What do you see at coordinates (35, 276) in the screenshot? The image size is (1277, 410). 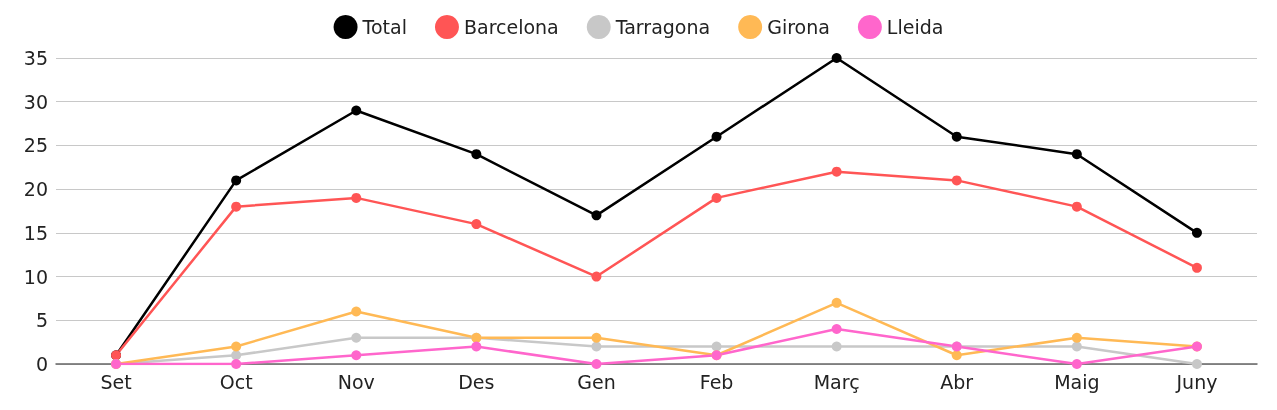 I see `y-tick-label: 10` at bounding box center [35, 276].